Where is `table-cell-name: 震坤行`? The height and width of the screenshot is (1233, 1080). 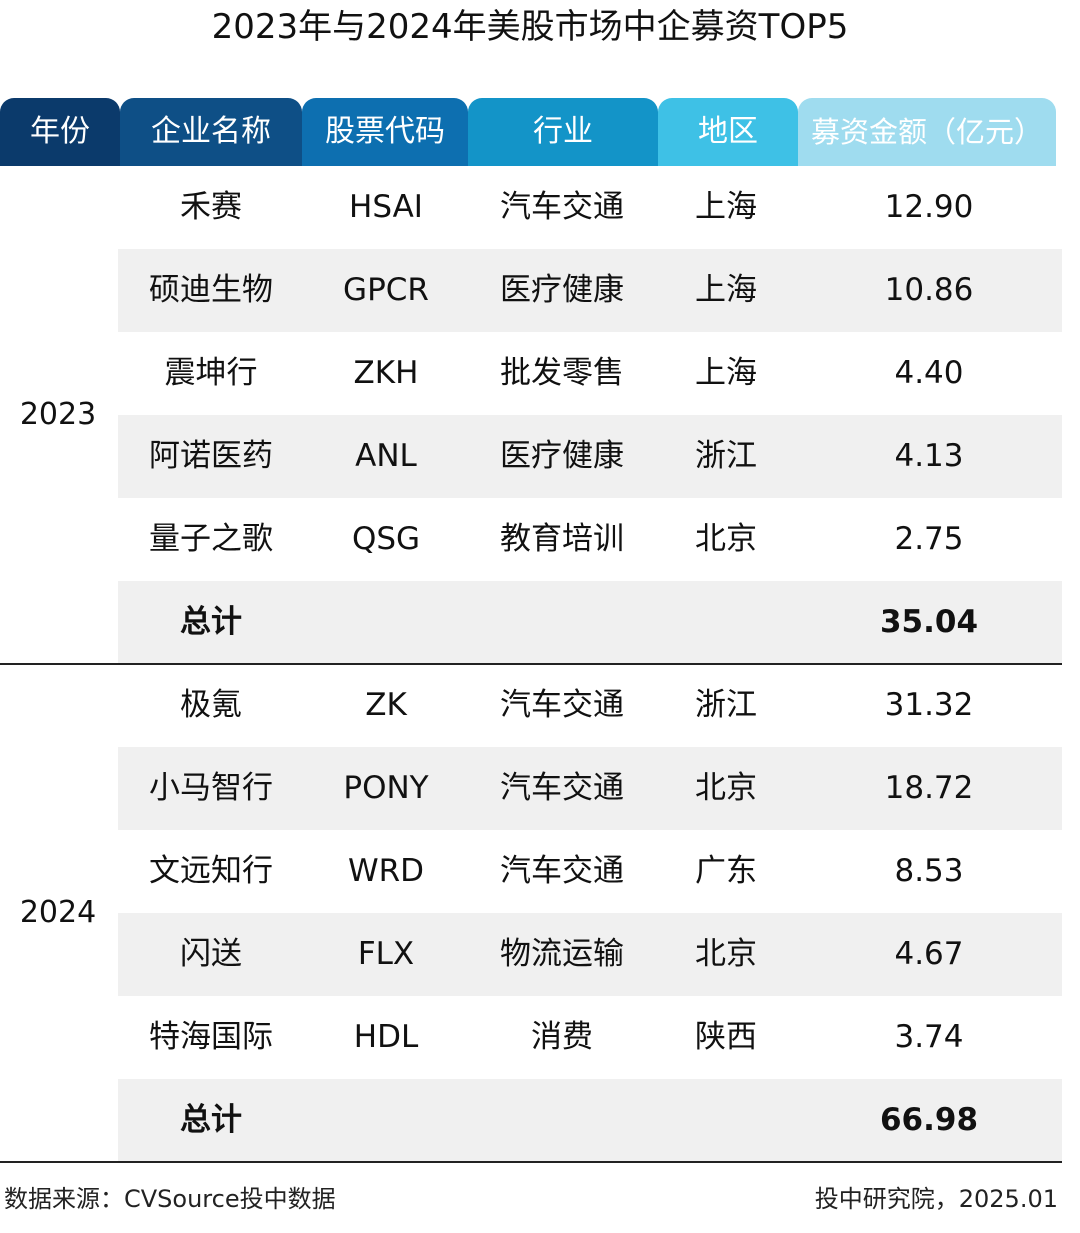 table-cell-name: 震坤行 is located at coordinates (211, 373).